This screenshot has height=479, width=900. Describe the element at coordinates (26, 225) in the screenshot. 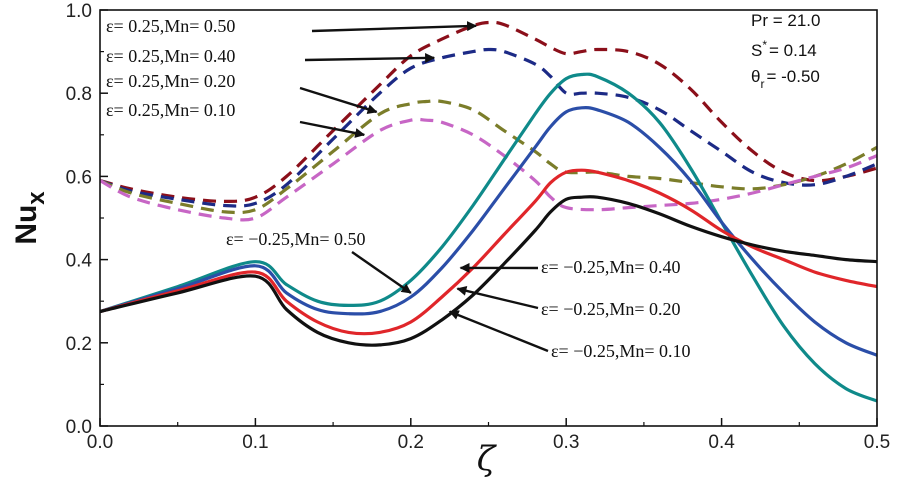

I see `y-axis-label-main: Nu` at that location.